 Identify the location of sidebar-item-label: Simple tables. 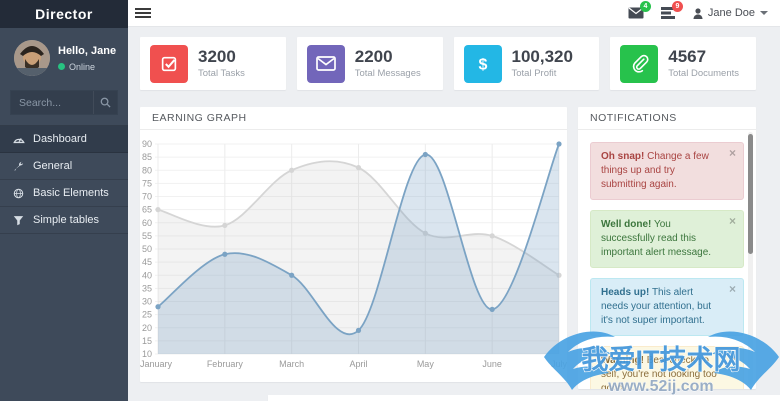
(66, 220).